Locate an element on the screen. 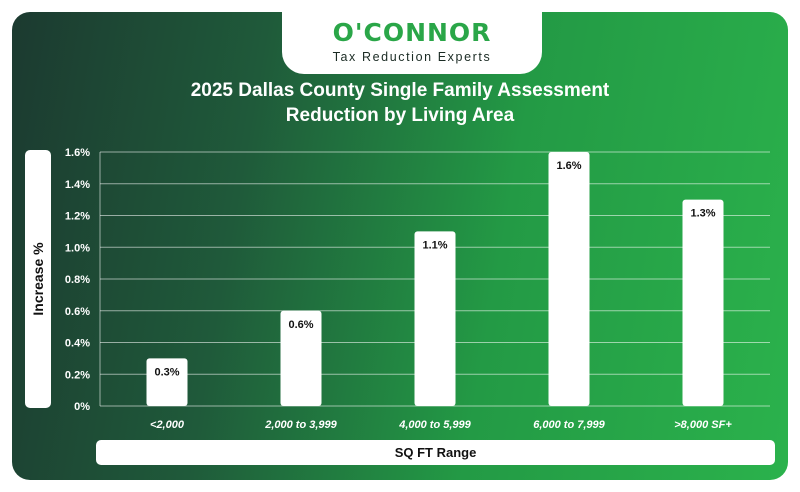 The image size is (800, 492). logo-wordmark: O'CONNOR is located at coordinates (412, 32).